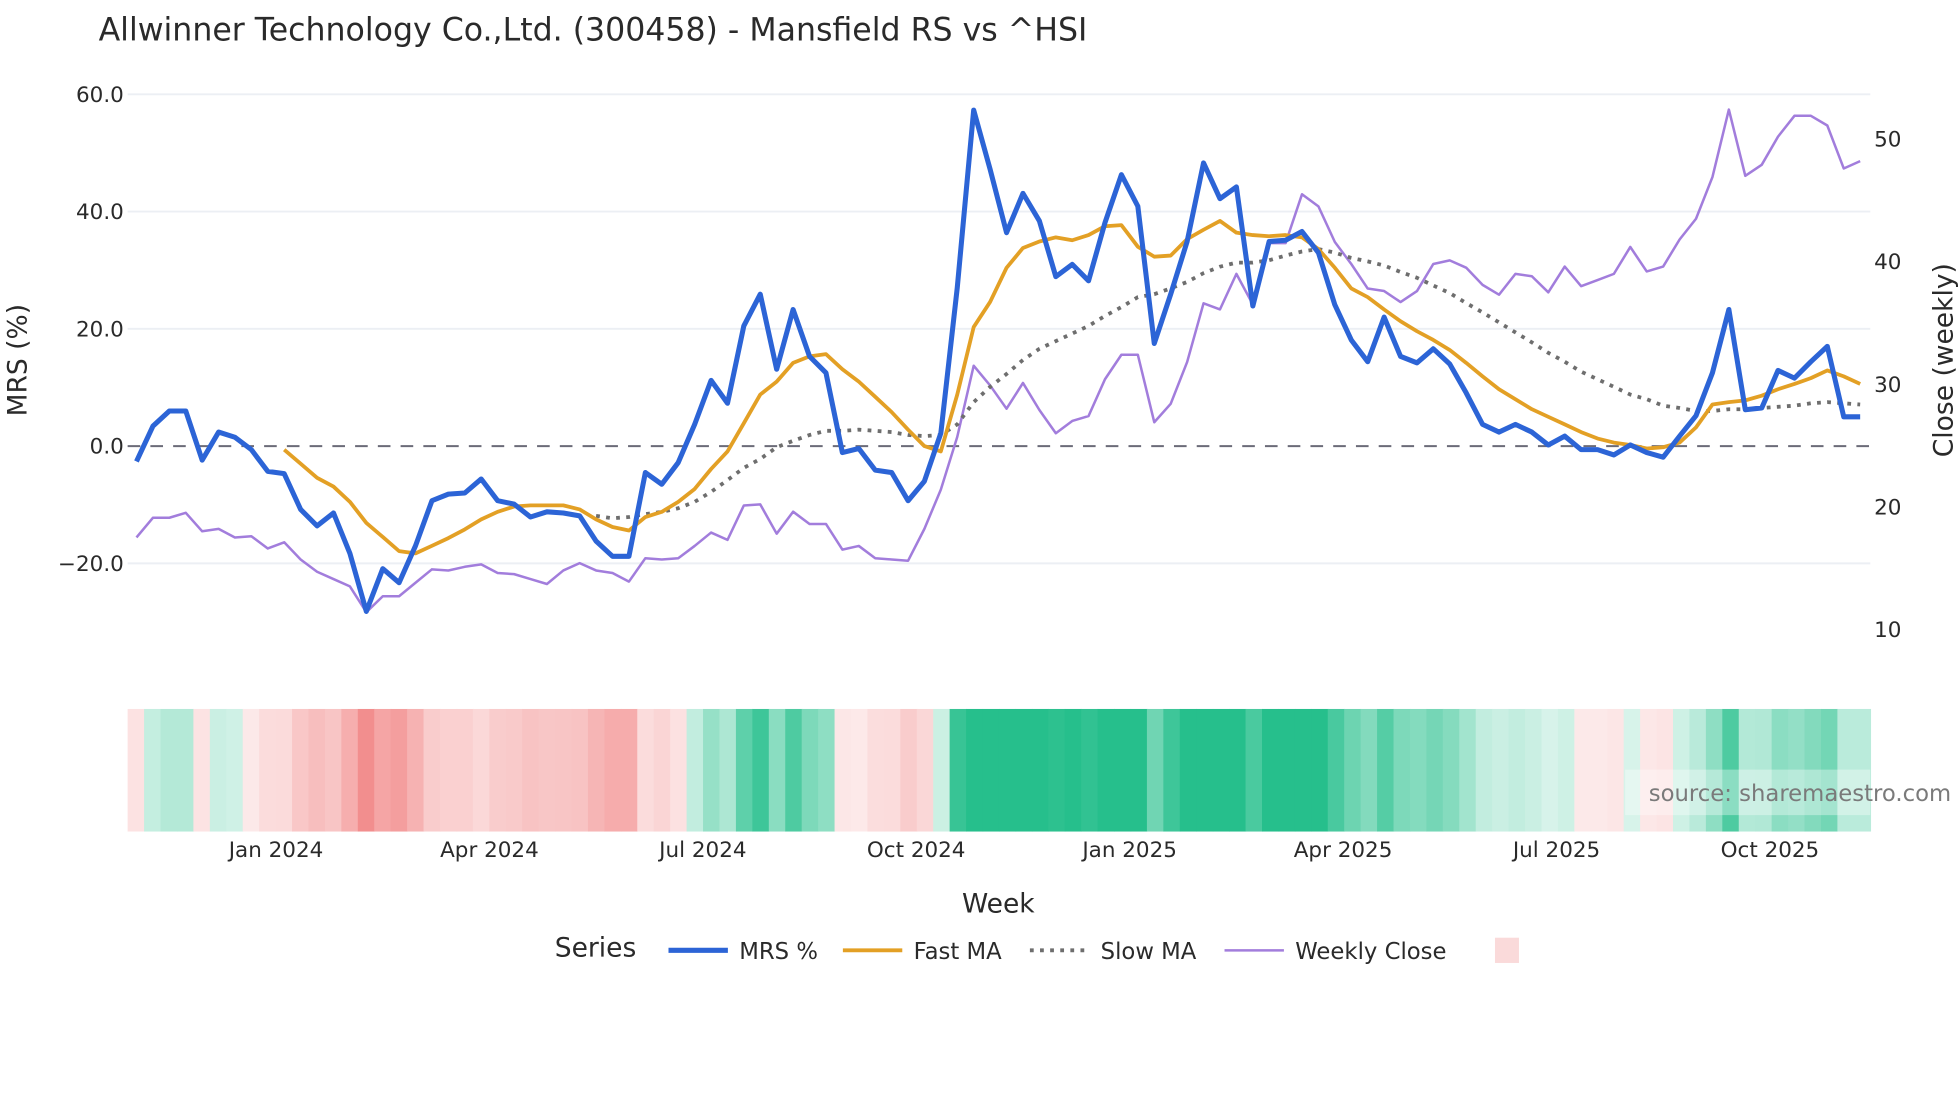 The image size is (1960, 1102). I want to click on legend-item-slow-ma: Slow MA, so click(1113, 952).